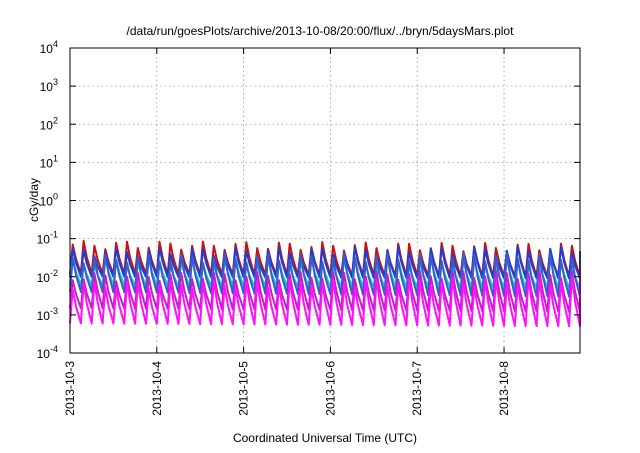  What do you see at coordinates (244, 388) in the screenshot?
I see `x-tick-label: 2013-10-5` at bounding box center [244, 388].